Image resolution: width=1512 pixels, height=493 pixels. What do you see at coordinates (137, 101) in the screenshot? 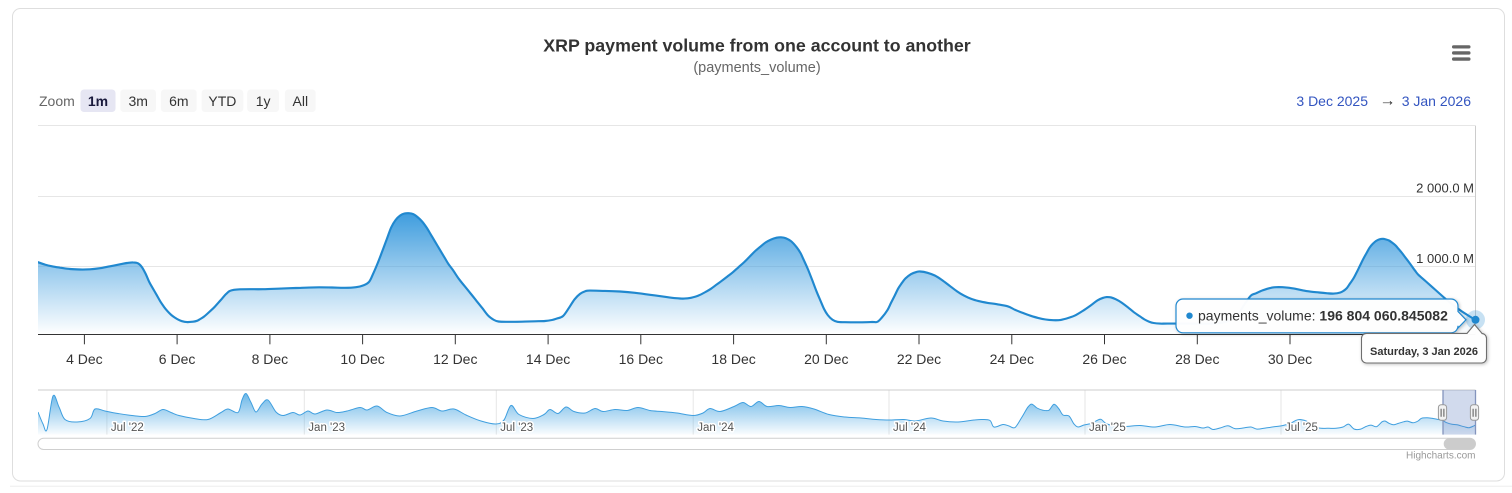
I see `svg-text: 3m` at bounding box center [137, 101].